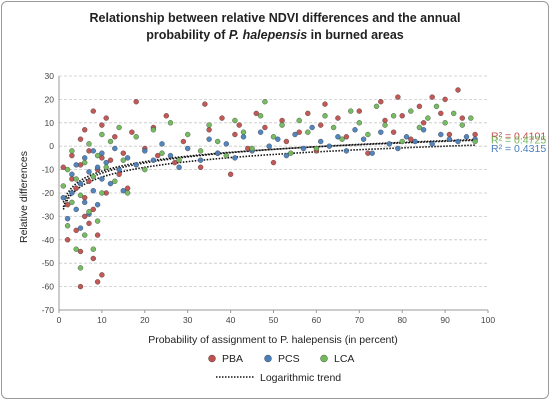 The height and width of the screenshot is (400, 550). What do you see at coordinates (355, 35) in the screenshot?
I see `title-post: in burned areas` at bounding box center [355, 35].